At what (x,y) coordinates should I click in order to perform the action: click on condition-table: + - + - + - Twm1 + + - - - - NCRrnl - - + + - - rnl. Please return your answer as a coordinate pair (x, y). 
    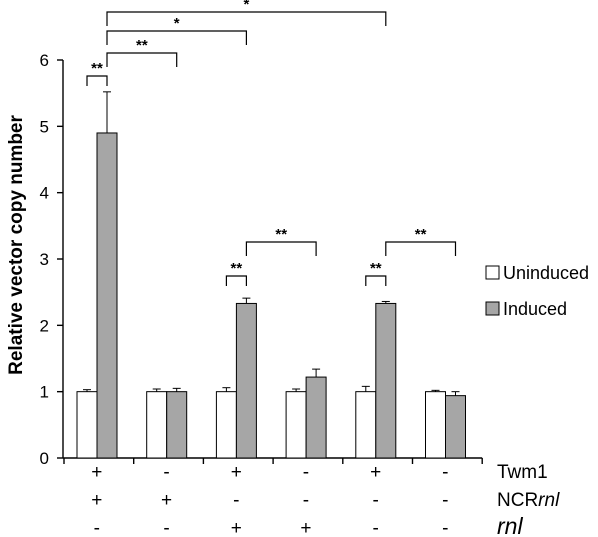
    Looking at the image, I should click on (325, 499).